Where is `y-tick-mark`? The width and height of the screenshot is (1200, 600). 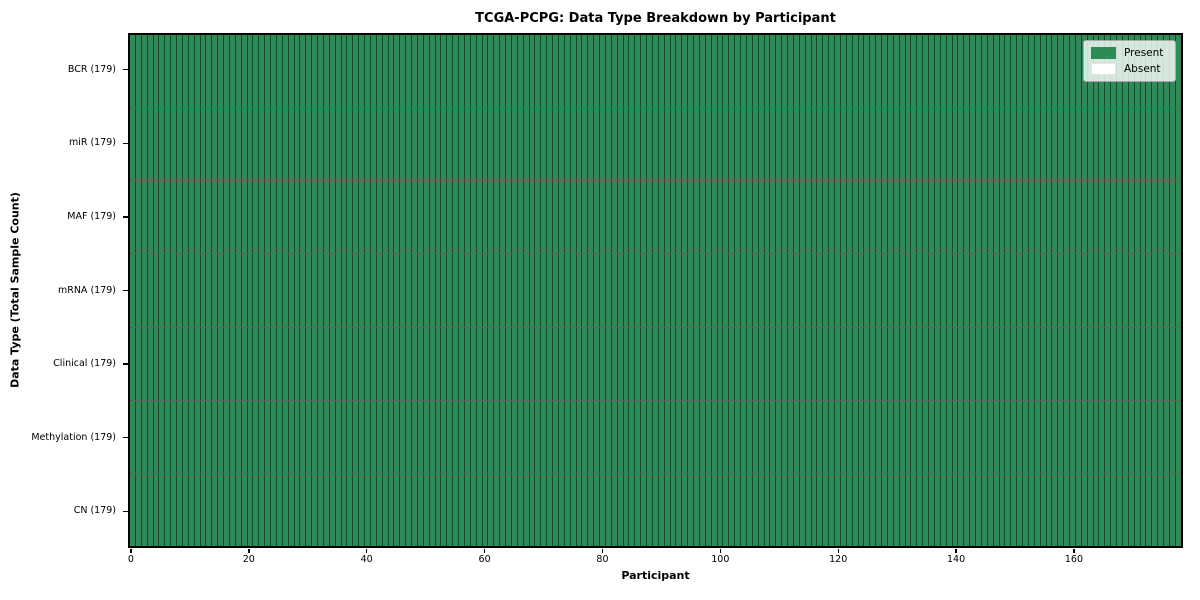 y-tick-mark is located at coordinates (125, 511).